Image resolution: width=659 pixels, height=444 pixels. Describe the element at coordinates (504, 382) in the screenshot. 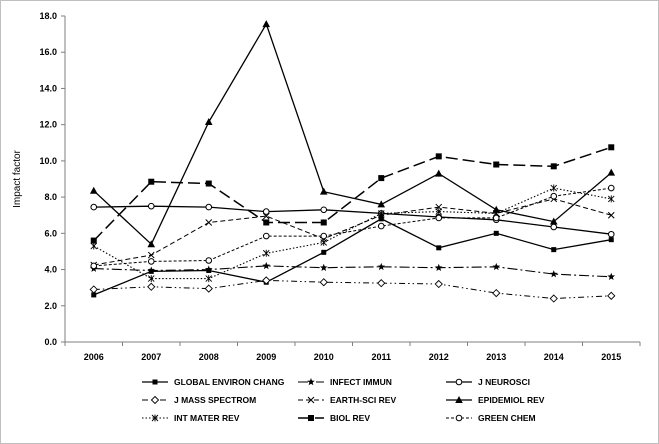

I see `legend-label: J NEUROSCI` at that location.